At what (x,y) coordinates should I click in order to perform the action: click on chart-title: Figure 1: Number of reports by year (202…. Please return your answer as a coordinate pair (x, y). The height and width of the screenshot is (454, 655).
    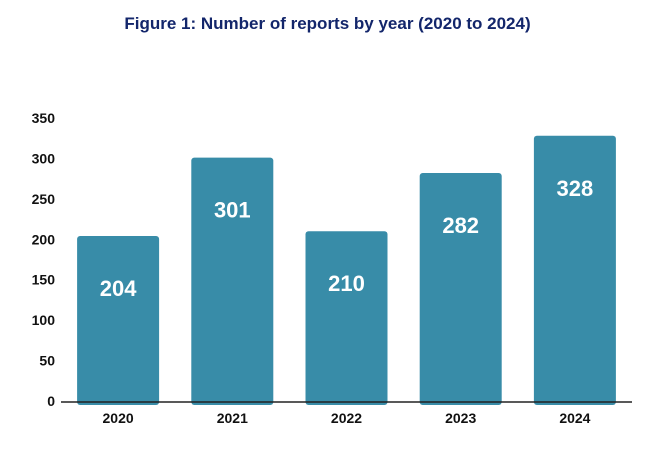
    Looking at the image, I should click on (327, 23).